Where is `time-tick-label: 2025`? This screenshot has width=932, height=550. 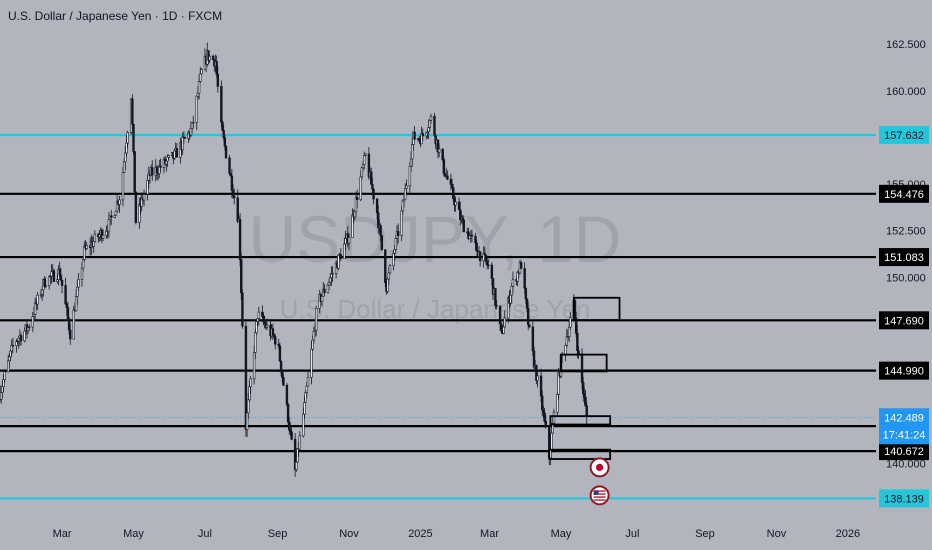
time-tick-label: 2025 is located at coordinates (420, 534).